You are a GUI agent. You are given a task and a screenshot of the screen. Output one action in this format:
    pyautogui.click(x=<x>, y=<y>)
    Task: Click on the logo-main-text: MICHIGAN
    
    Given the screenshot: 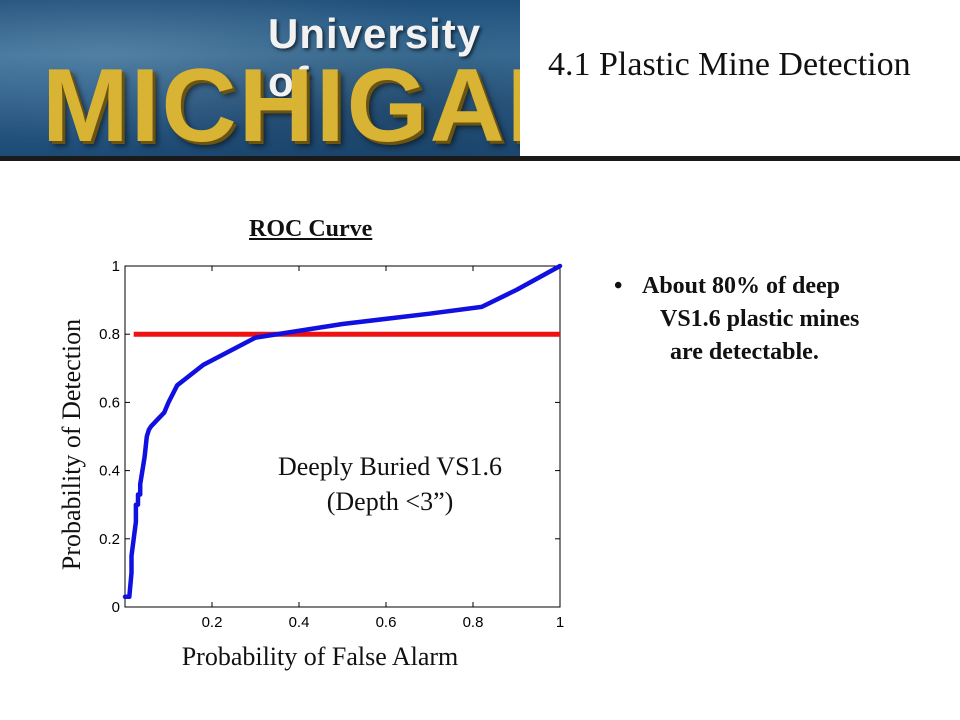 What is the action you would take?
    pyautogui.click(x=281, y=103)
    